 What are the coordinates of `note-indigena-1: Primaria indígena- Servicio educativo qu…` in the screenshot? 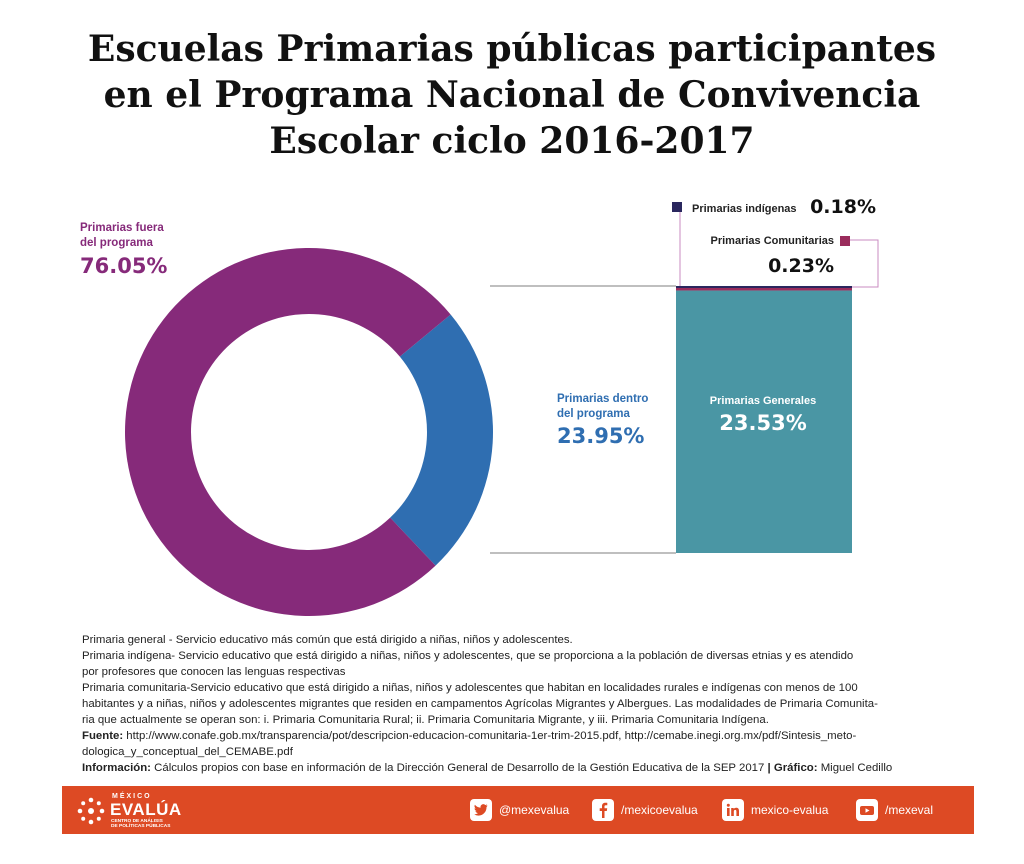 It's located at (468, 656).